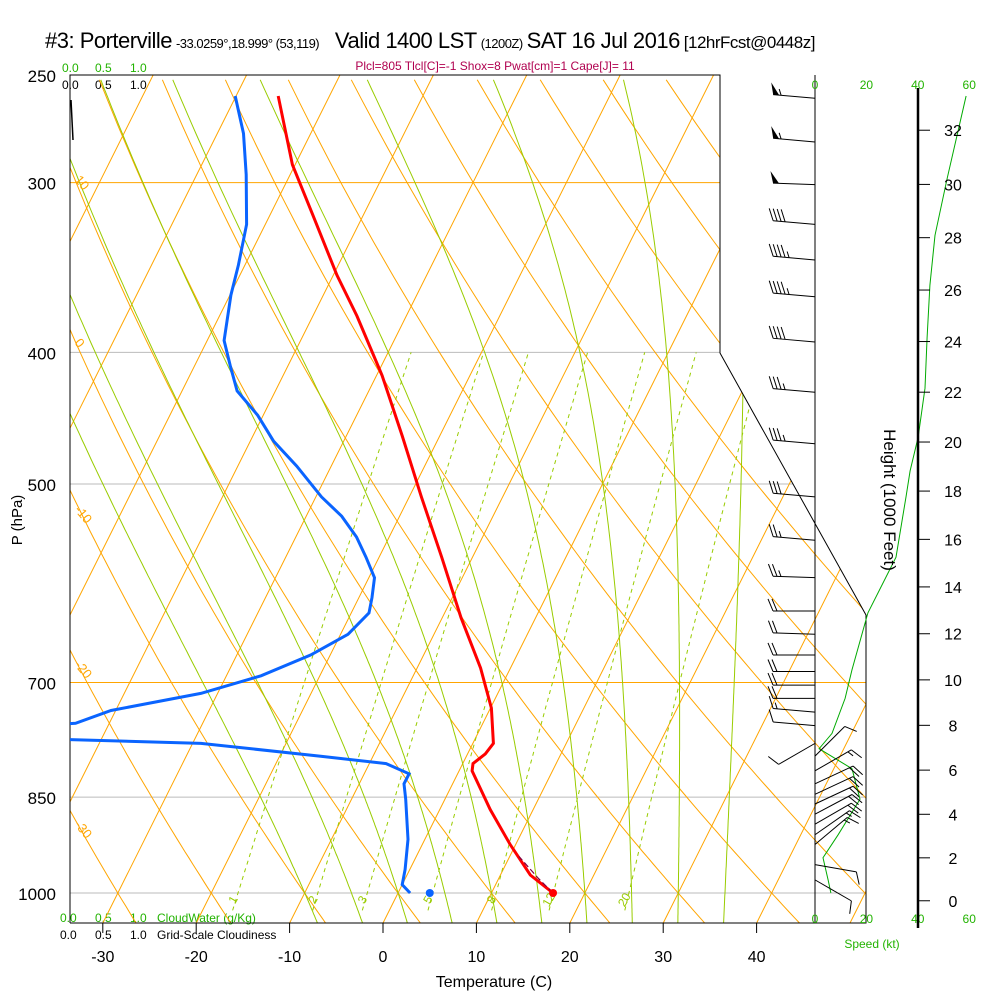 The height and width of the screenshot is (1000, 1000). What do you see at coordinates (815, 919) in the screenshot?
I see `speed-tick-bottom: 0` at bounding box center [815, 919].